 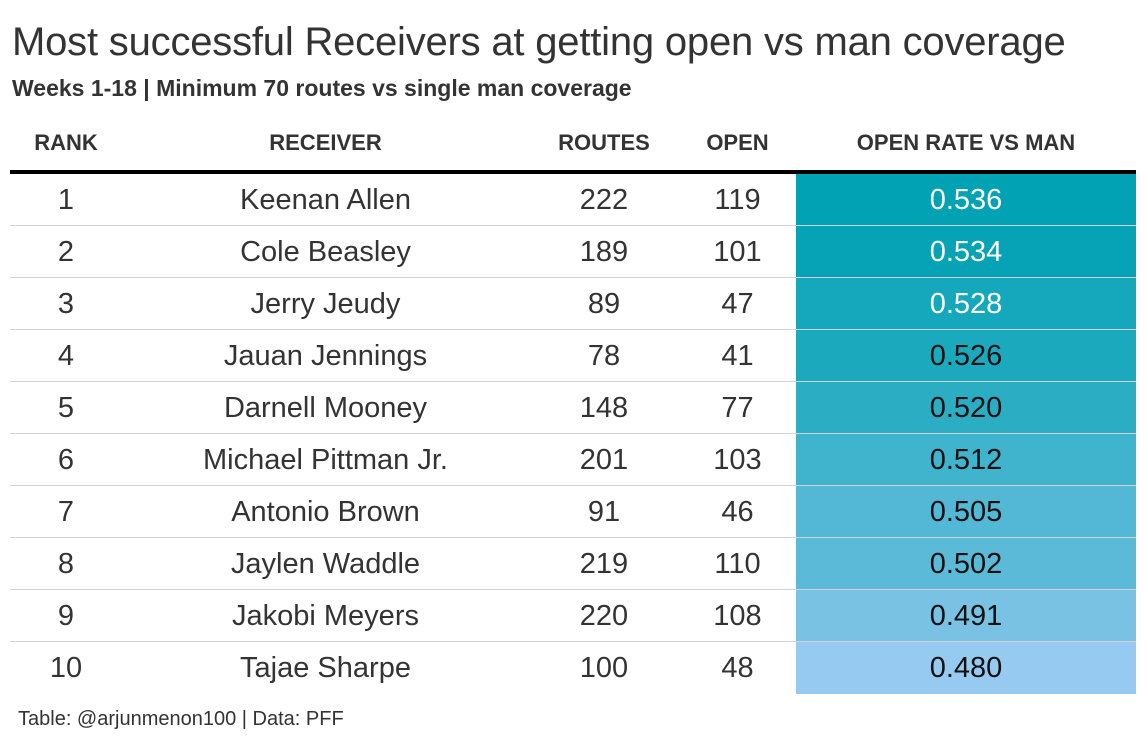 I want to click on cell-open-rate: 0.505, so click(x=966, y=512).